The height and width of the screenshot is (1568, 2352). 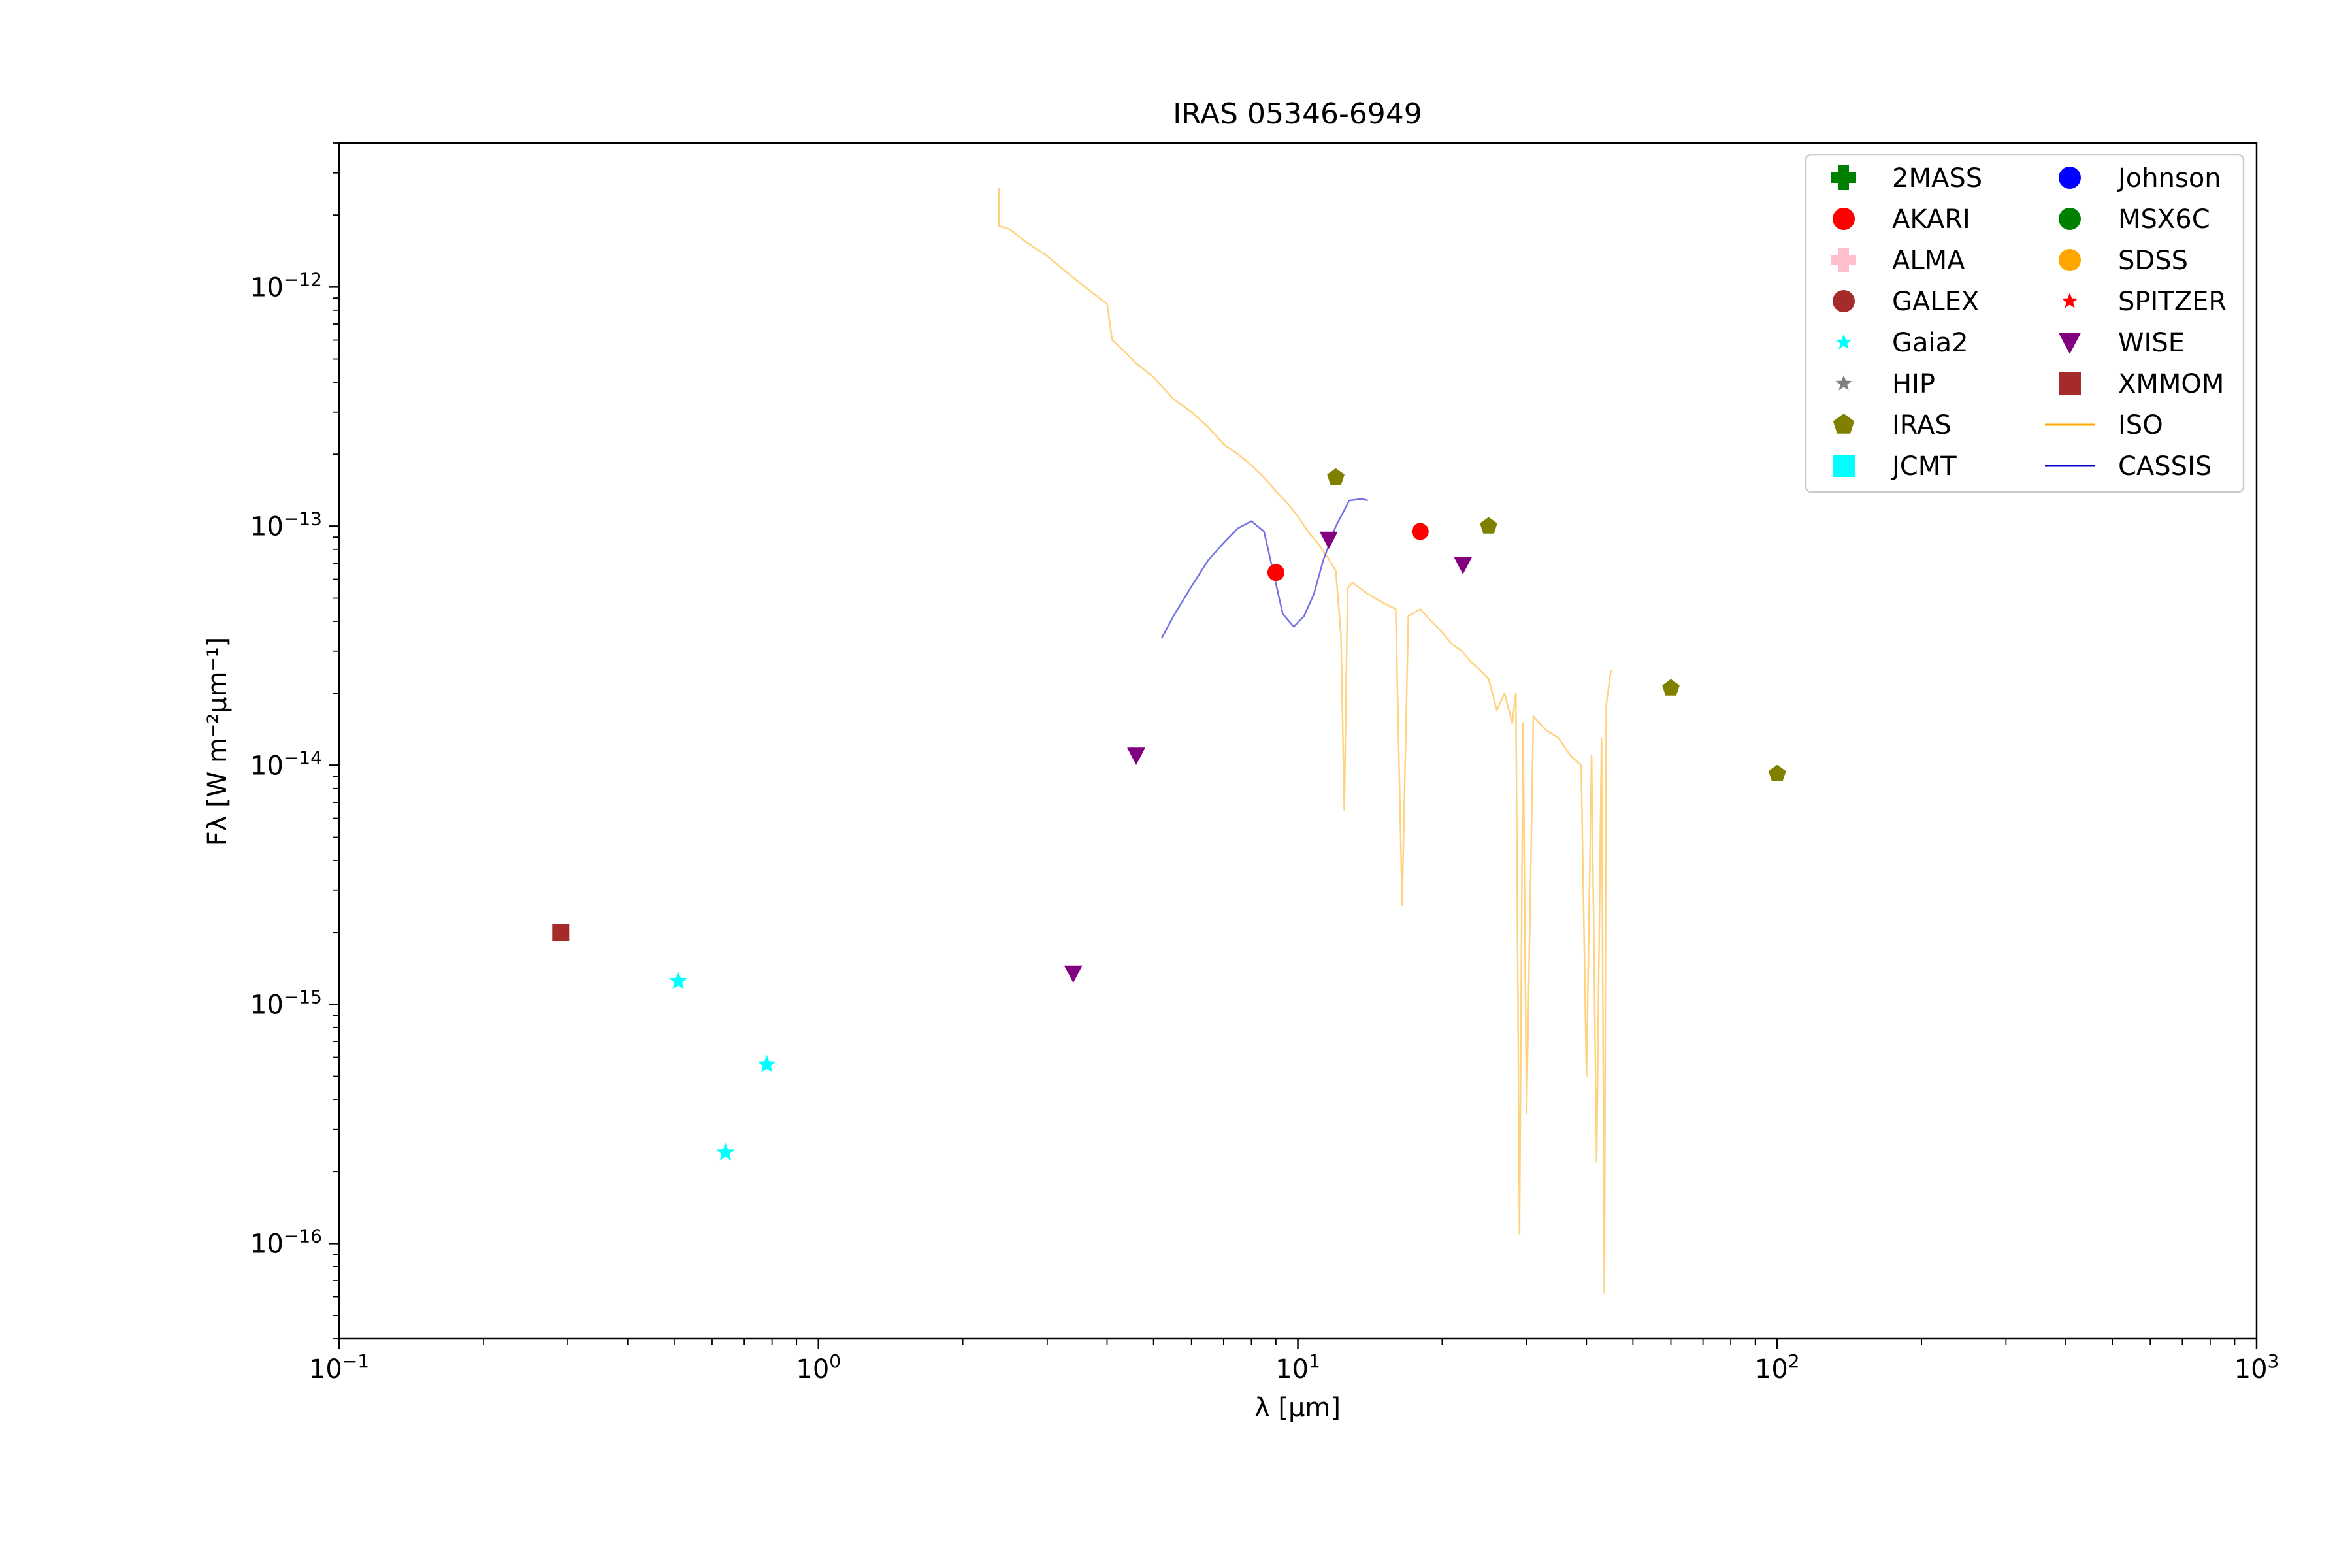 I want to click on y-tick-label: 10−13, so click(x=286, y=525).